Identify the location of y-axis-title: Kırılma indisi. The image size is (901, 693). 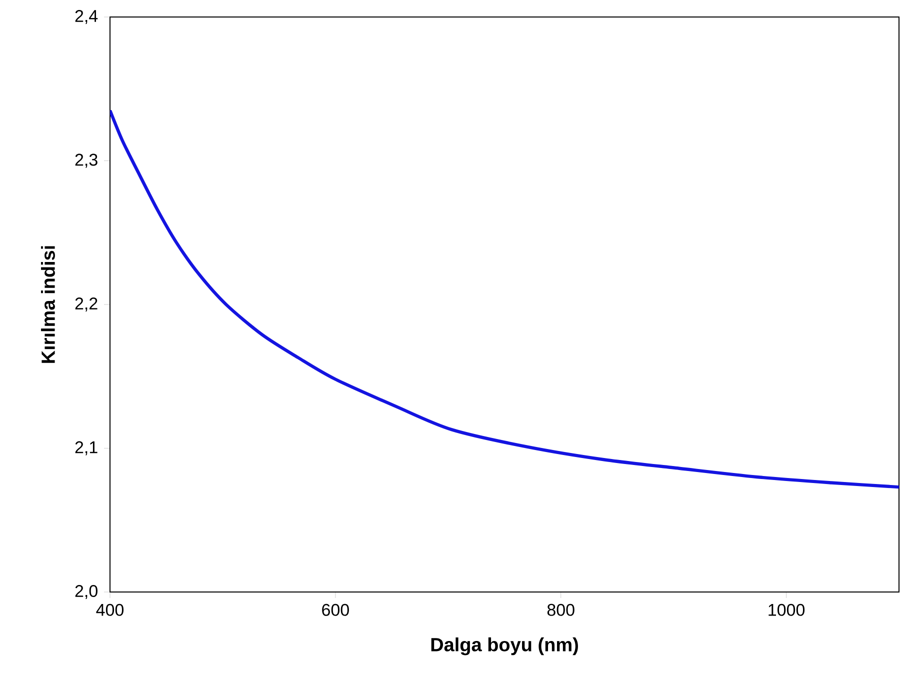
(48, 304).